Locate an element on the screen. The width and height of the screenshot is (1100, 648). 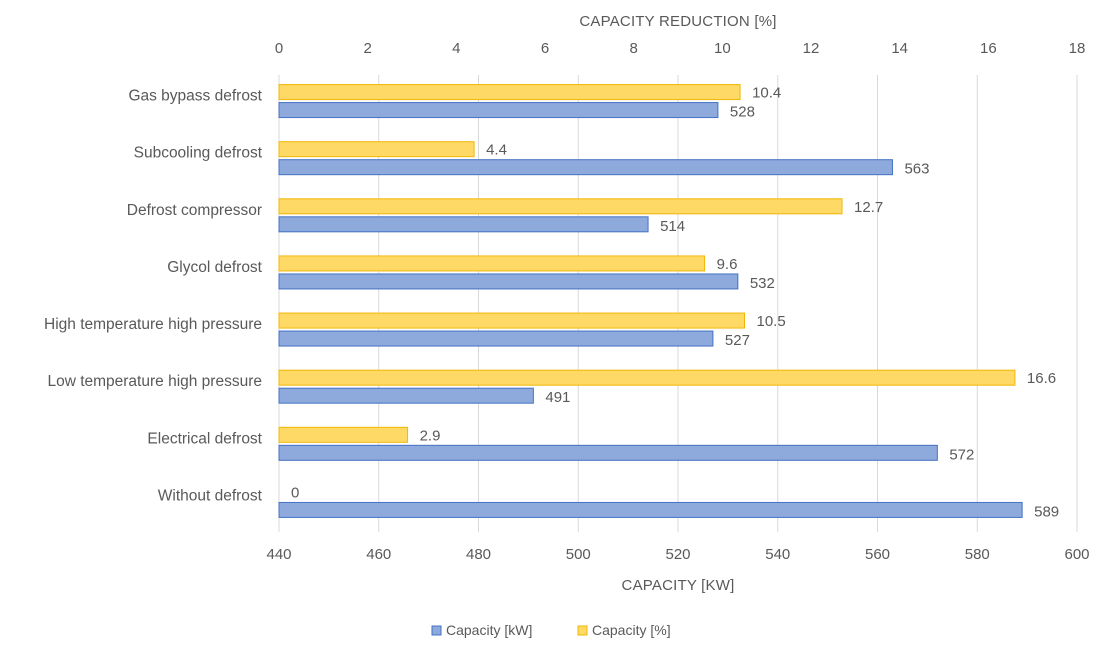
legend: Capacity [kW] Capacity [%] is located at coordinates (551, 630).